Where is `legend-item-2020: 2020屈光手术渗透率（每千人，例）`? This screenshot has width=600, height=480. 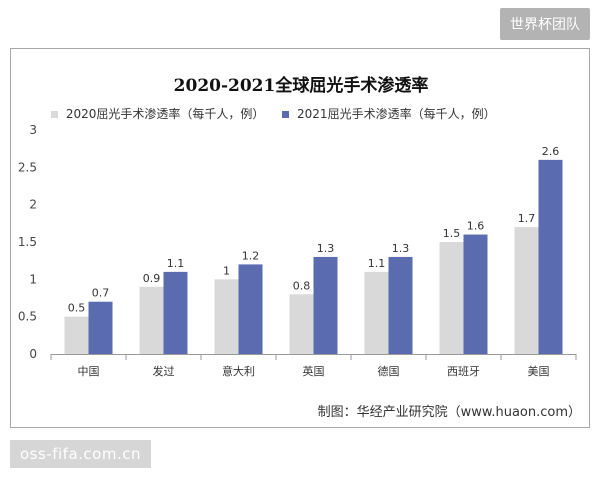 legend-item-2020: 2020屈光手术渗透率（每千人，例） is located at coordinates (157, 113).